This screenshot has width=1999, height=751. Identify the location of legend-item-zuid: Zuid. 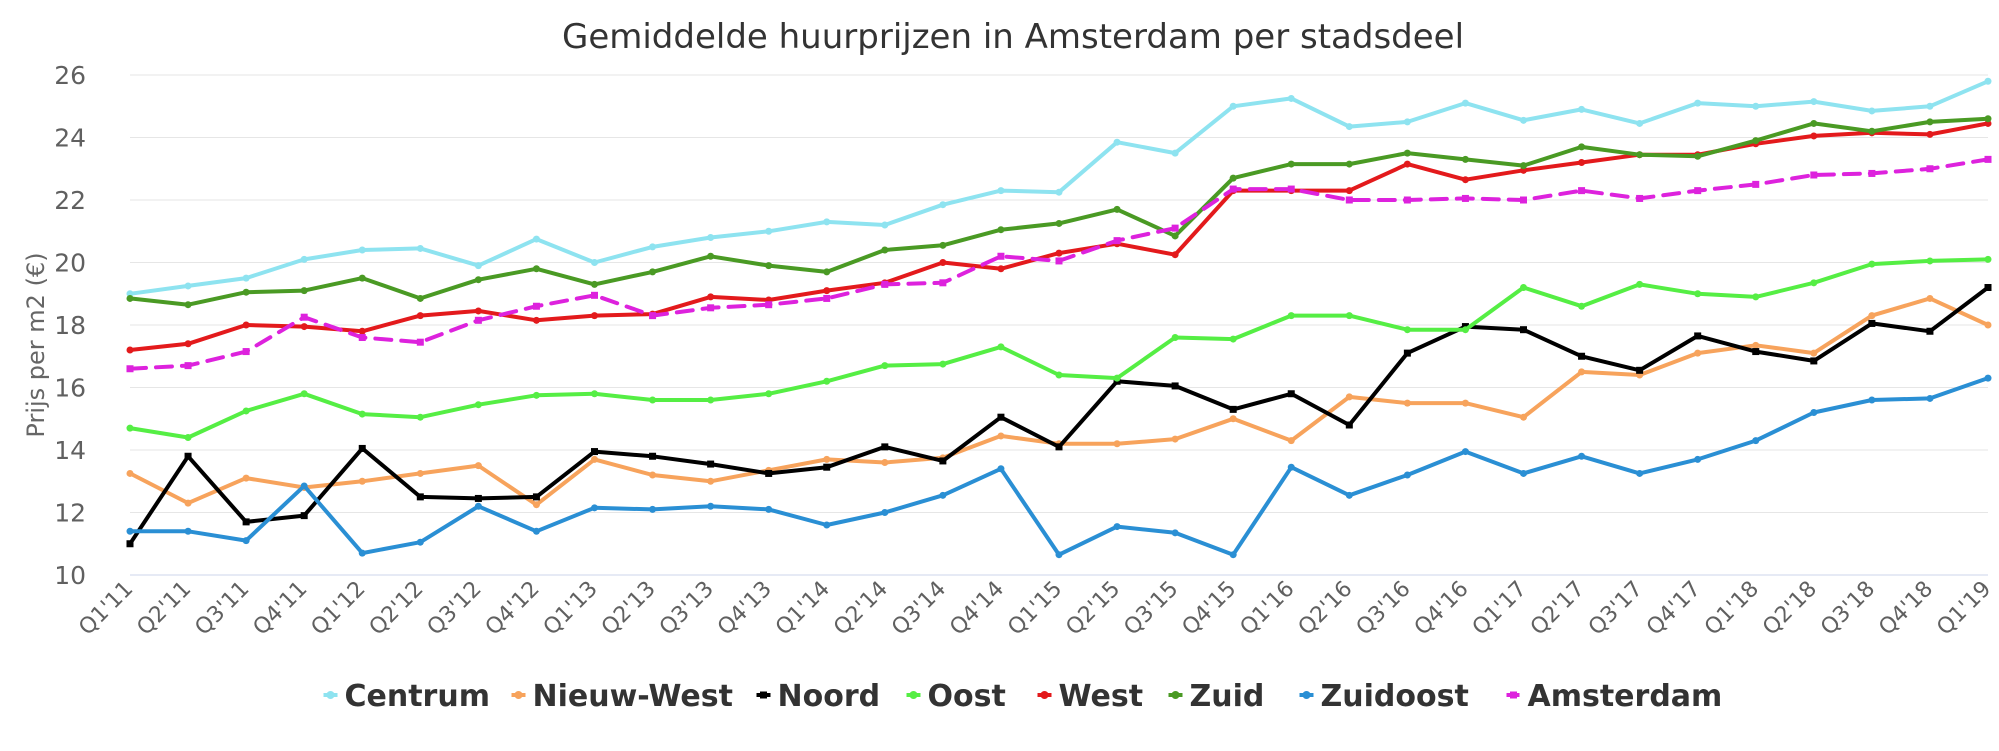
(1216, 696).